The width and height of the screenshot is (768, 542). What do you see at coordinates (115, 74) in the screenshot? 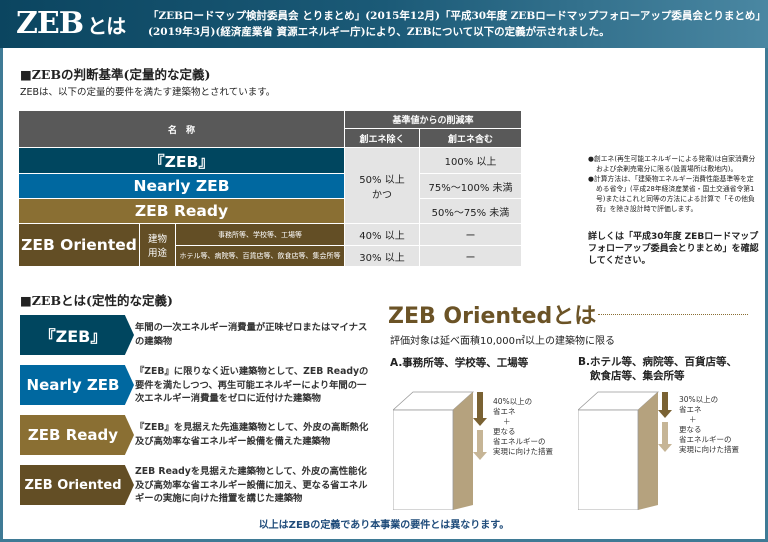
I see `quant-title: ■ZEBの判断基準(定量的な定義)` at bounding box center [115, 74].